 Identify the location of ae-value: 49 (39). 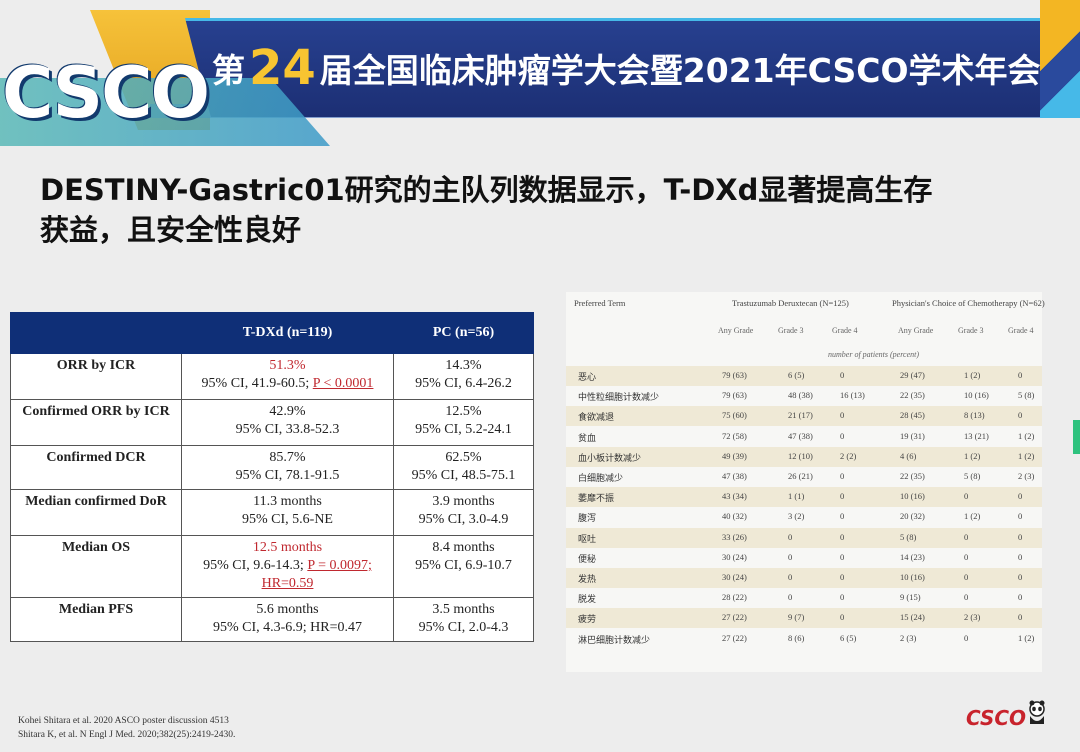
(734, 455).